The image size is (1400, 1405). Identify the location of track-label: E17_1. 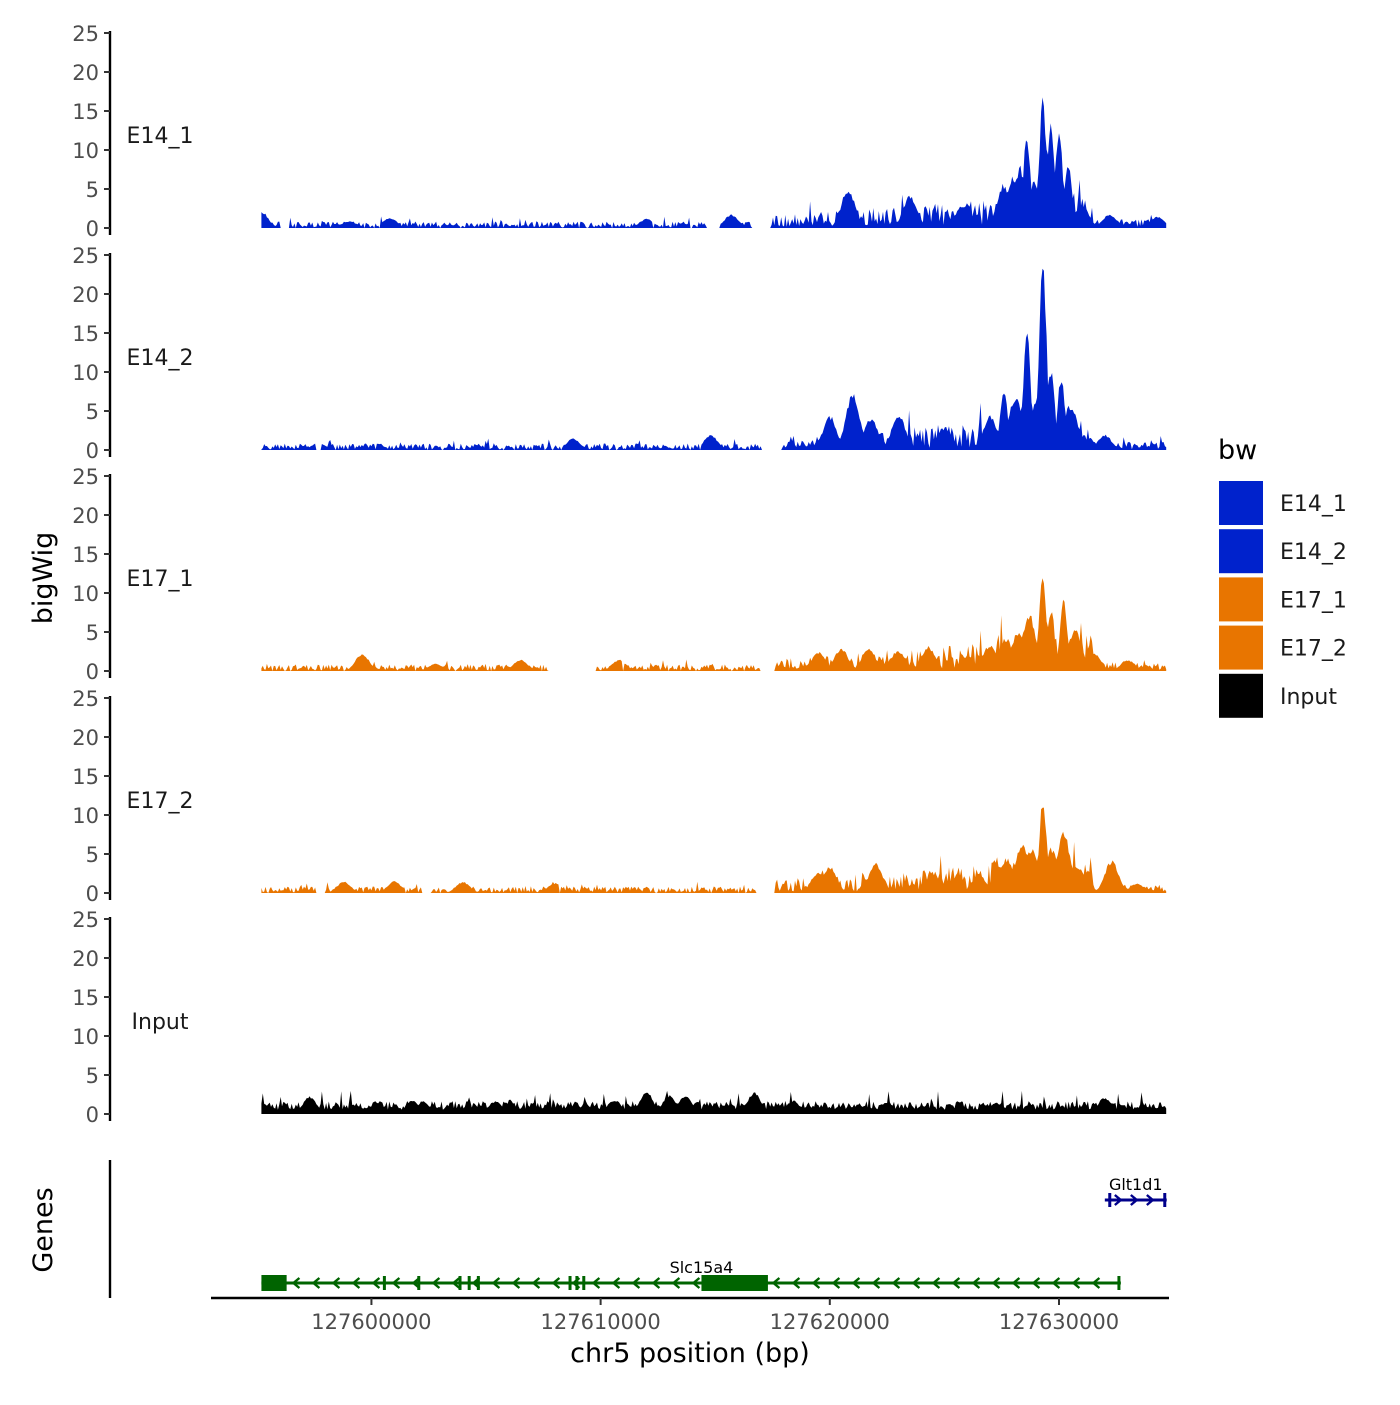
(160, 579).